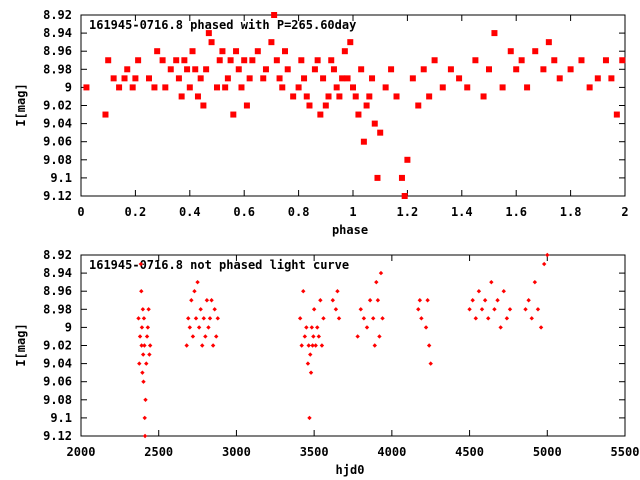 This screenshot has width=640, height=480. I want to click on y-tick-label: 9.02, so click(57, 346).